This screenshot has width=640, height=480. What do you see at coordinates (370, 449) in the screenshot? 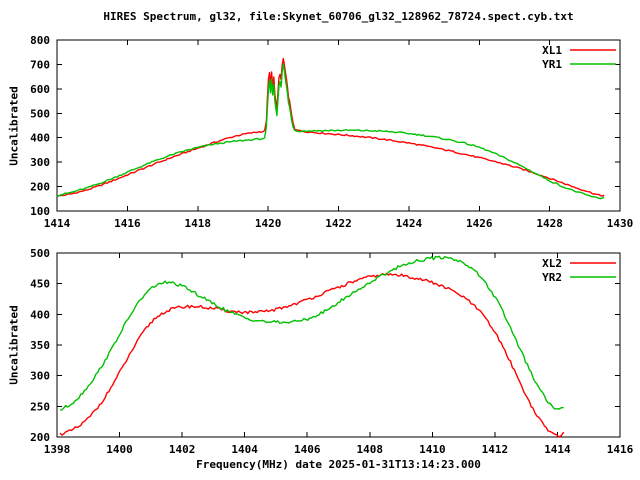
I see `x-tick-label: 1408` at bounding box center [370, 449].